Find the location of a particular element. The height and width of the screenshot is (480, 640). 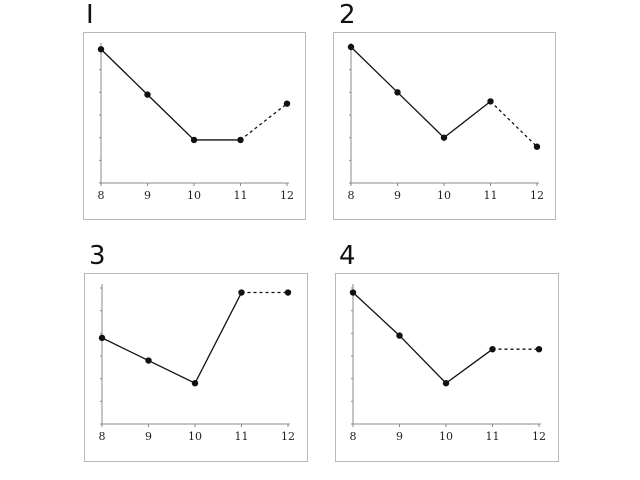

chart-3: 8 9 10 11 12 is located at coordinates (196, 367).